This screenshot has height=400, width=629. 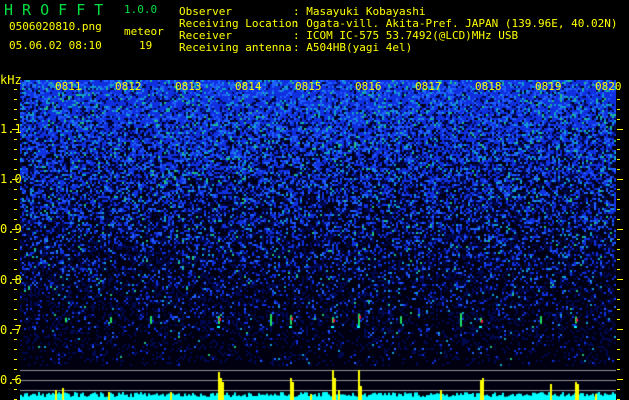 I want to click on freq-tick-label: 1.0, so click(x=11, y=179).